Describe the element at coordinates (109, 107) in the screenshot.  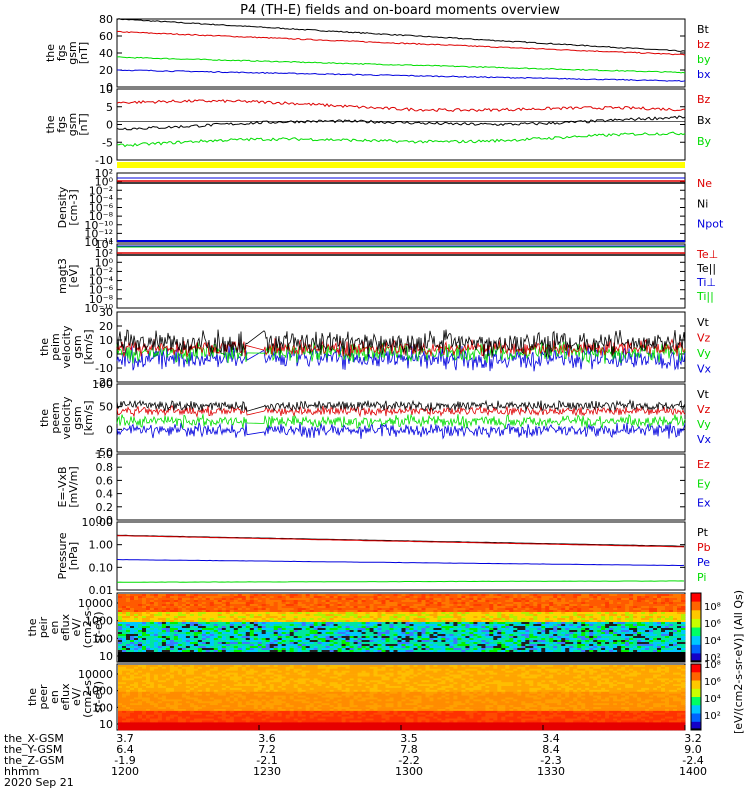
I see `y-tick-label: 5` at that location.